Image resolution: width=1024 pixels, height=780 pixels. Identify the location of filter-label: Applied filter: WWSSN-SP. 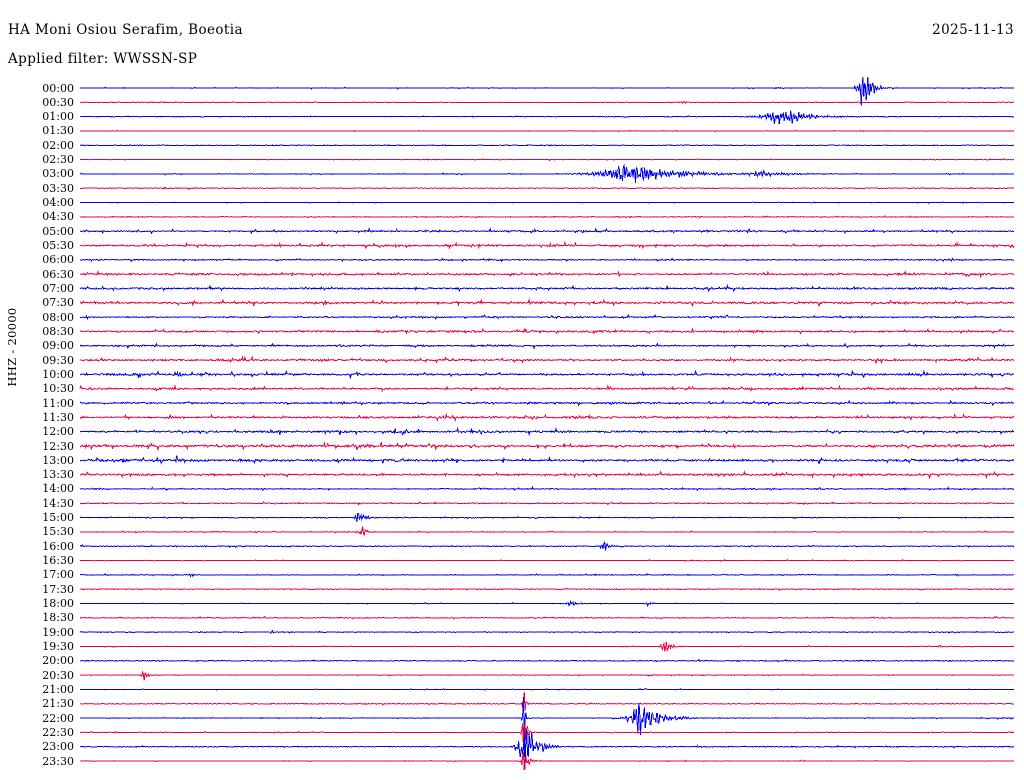
(103, 59).